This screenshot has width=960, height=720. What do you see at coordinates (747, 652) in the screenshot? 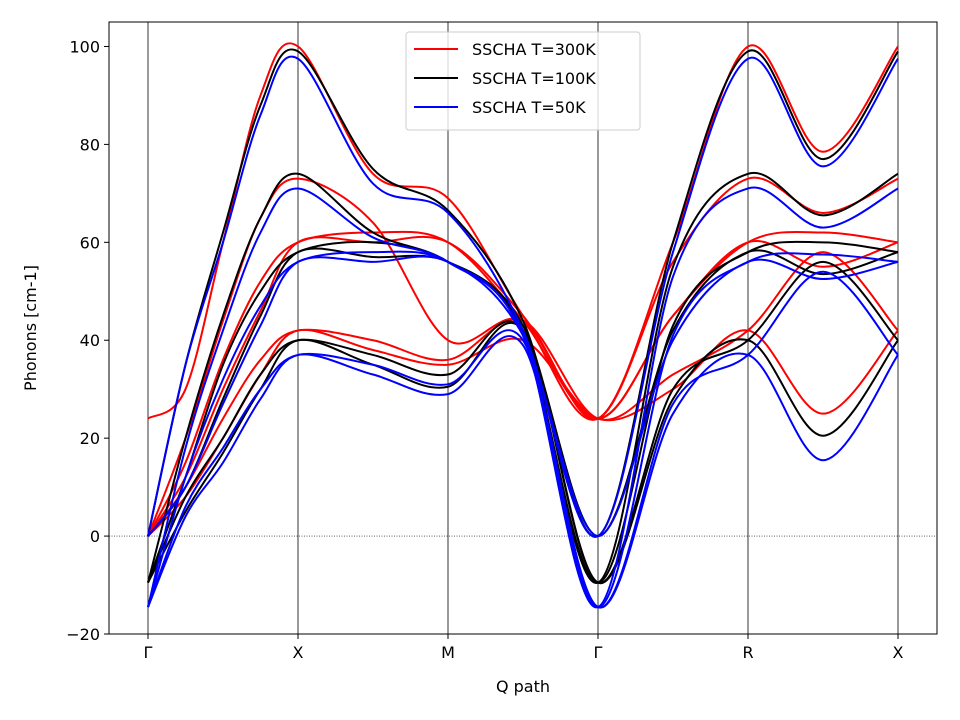
I see `x-tick-label-4: R` at bounding box center [747, 652].